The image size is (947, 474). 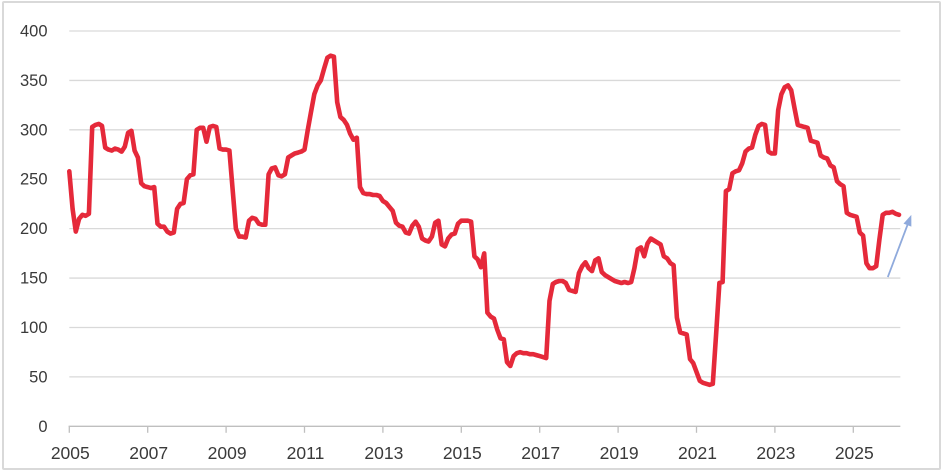 I want to click on y-axis-label-200: 200, so click(x=34, y=229).